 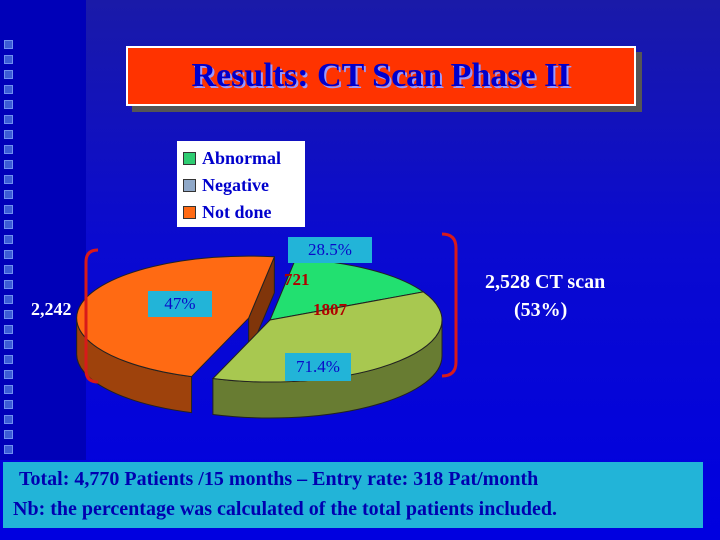 I want to click on legend-label-negative: Negative, so click(x=235, y=185).